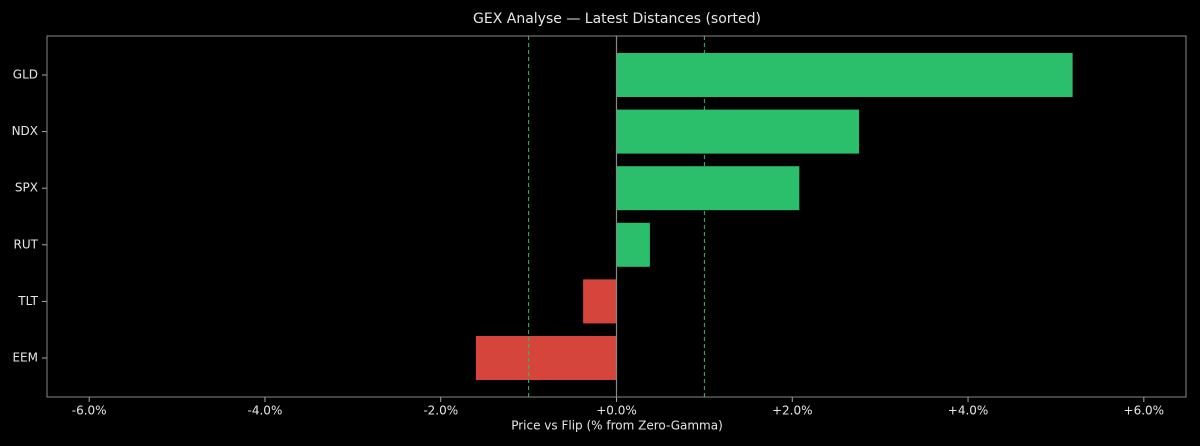 The width and height of the screenshot is (1200, 446). What do you see at coordinates (27, 301) in the screenshot?
I see `y-tick-label: TLT` at bounding box center [27, 301].